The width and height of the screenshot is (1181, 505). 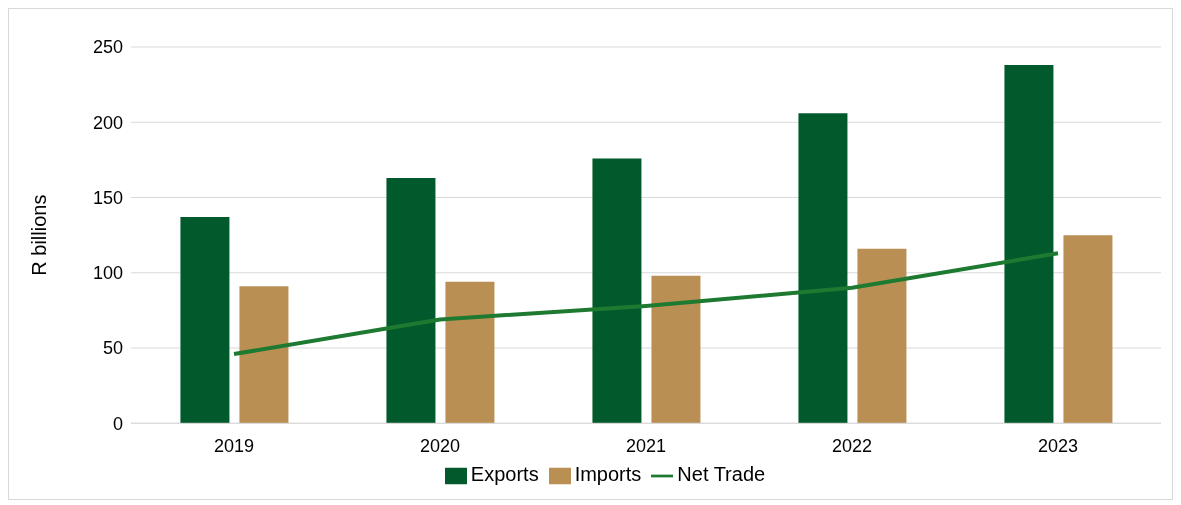 What do you see at coordinates (107, 122) in the screenshot?
I see `y-tick-label: 200` at bounding box center [107, 122].